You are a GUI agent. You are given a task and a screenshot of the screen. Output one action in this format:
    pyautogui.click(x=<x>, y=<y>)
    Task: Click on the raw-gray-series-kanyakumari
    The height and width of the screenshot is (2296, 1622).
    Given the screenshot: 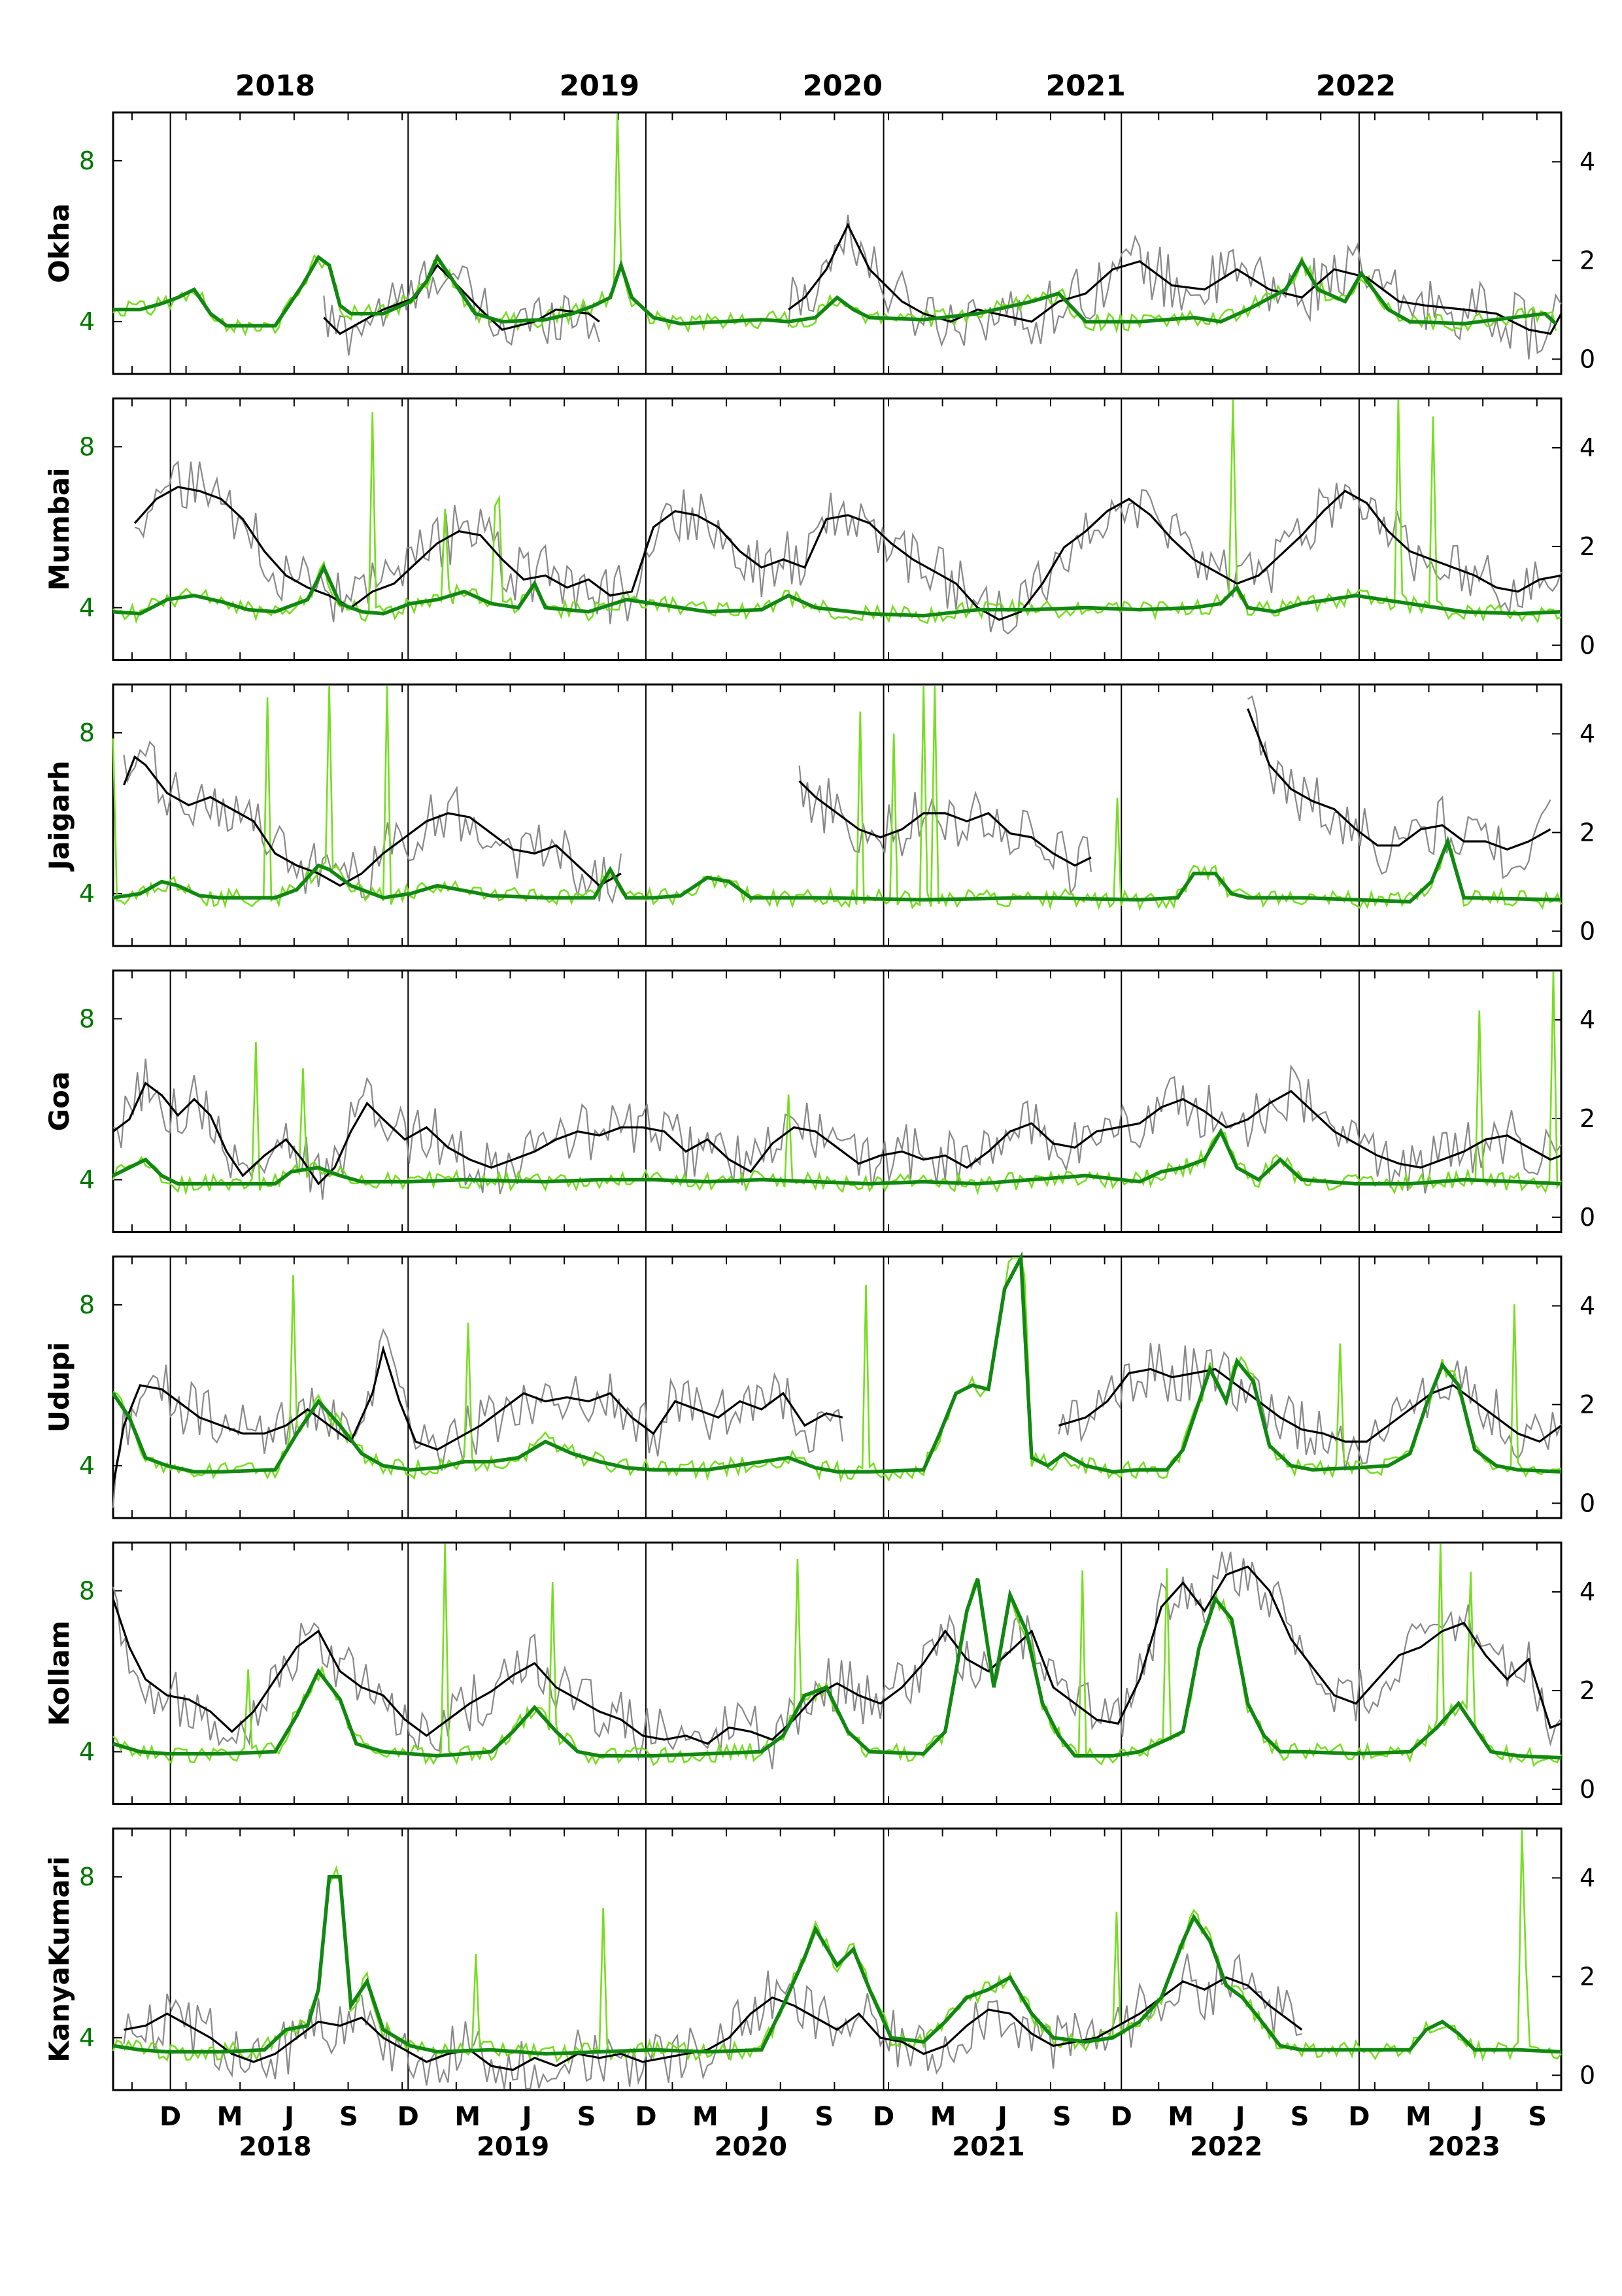 What is the action you would take?
    pyautogui.click(x=712, y=2022)
    